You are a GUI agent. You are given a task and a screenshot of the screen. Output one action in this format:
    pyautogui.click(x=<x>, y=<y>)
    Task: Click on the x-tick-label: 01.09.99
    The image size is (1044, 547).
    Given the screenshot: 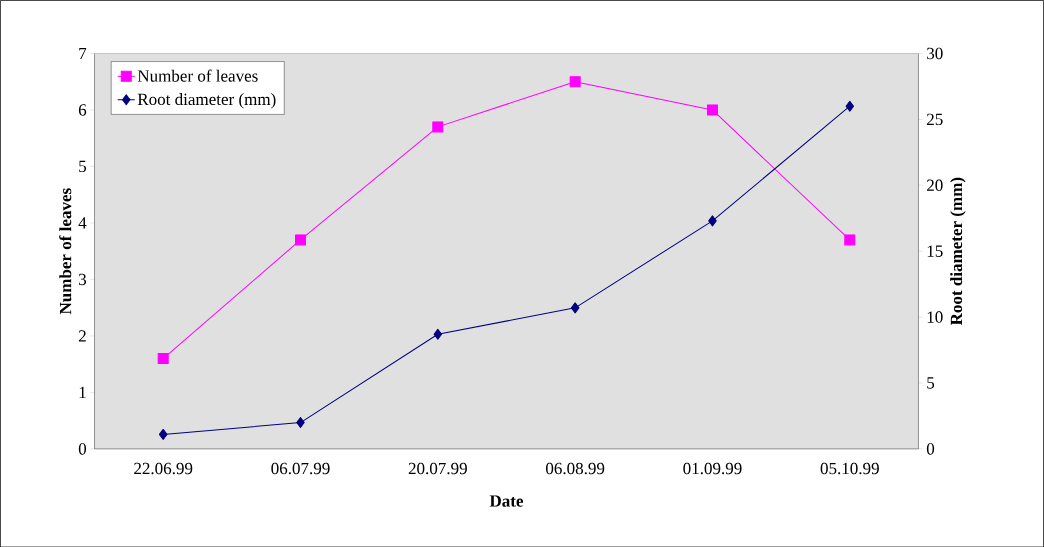 What is the action you would take?
    pyautogui.click(x=712, y=468)
    